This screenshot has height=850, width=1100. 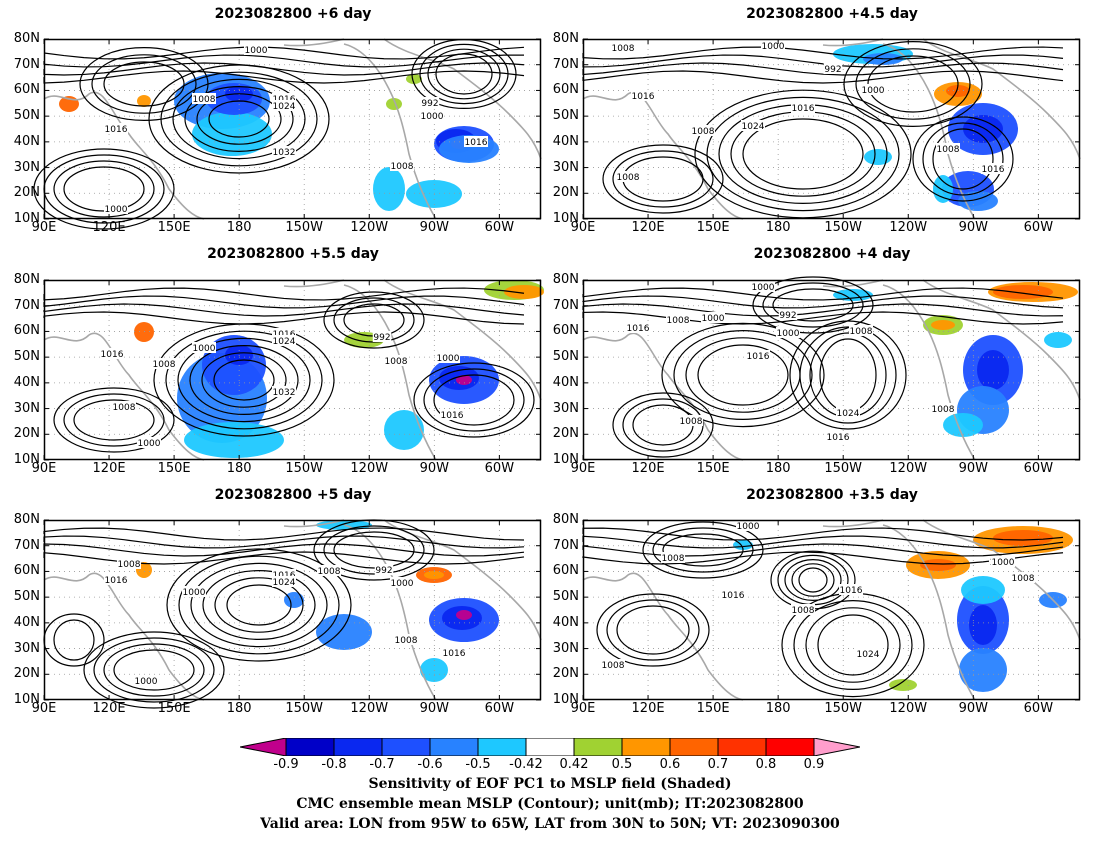 I want to click on panel-title-5: 2023082800 +5 day, so click(x=293, y=495).